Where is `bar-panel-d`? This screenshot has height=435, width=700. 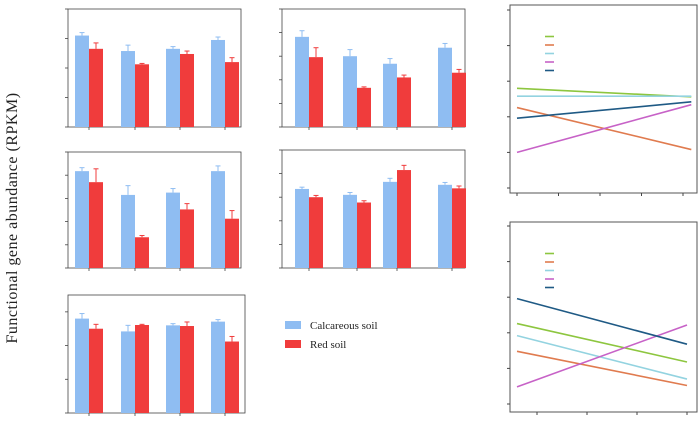 bar-panel-d is located at coordinates (372, 210).